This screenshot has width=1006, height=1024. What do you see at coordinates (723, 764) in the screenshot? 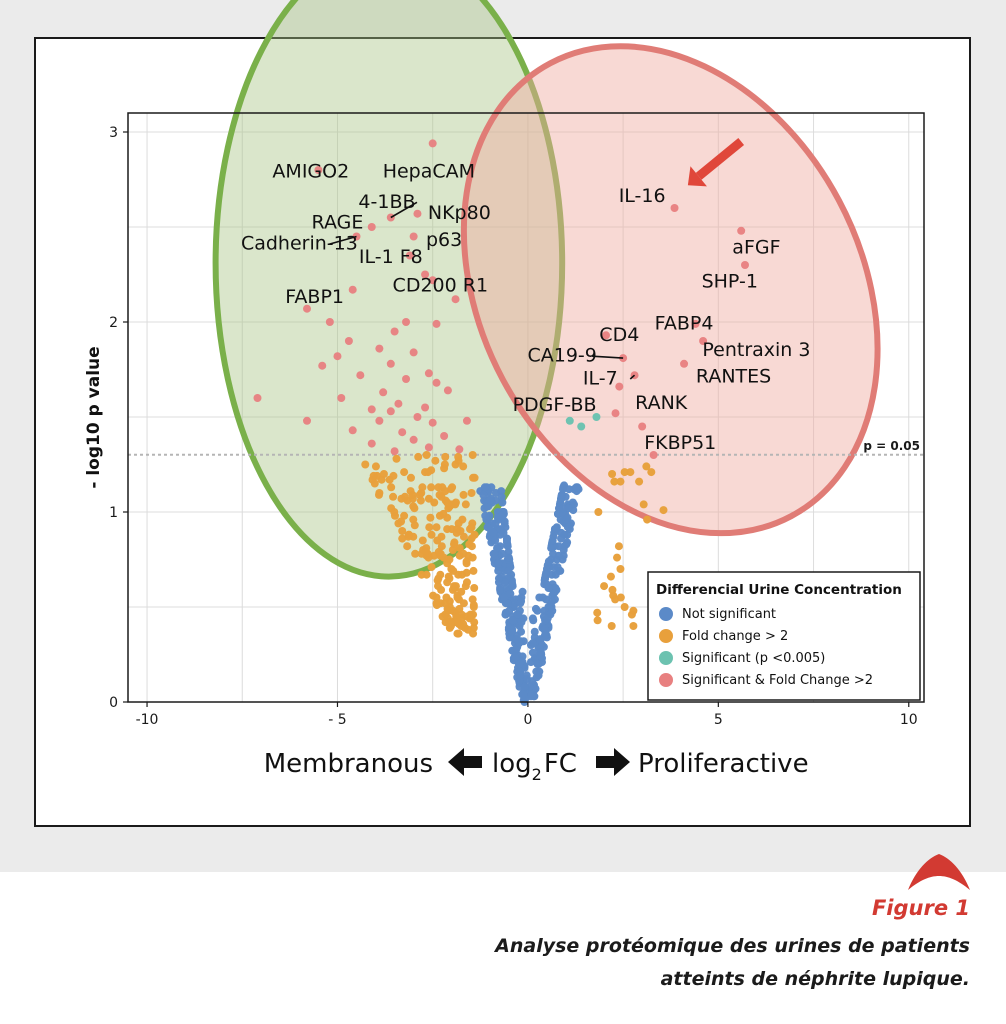
I see `x-axis-label-right: Proliferactive` at bounding box center [723, 764].